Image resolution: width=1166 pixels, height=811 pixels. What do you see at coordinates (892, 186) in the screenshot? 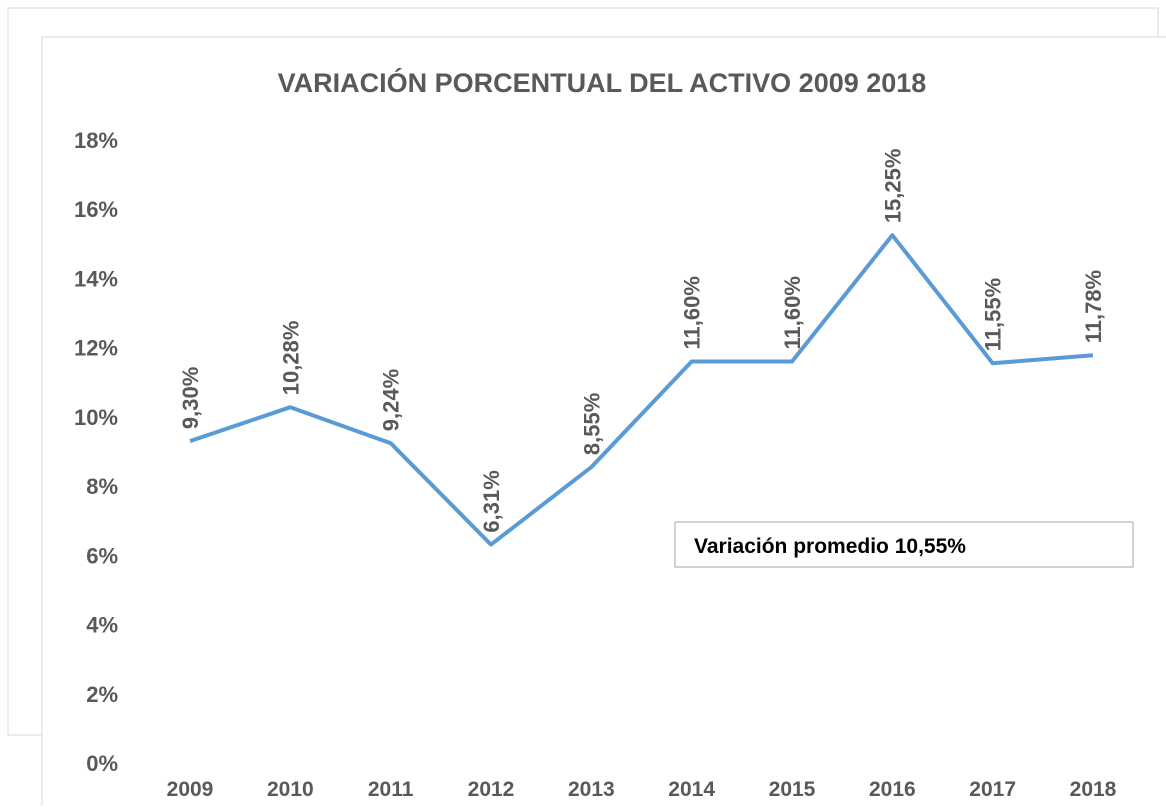
I see `data-label: 15,25%` at bounding box center [892, 186].